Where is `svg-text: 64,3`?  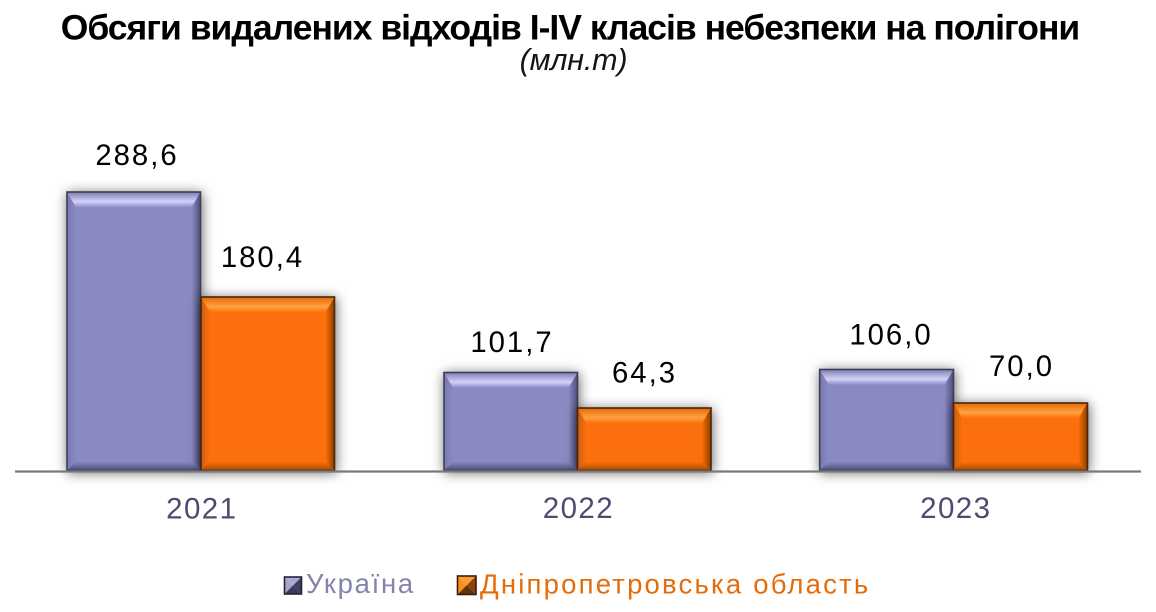
svg-text: 64,3 is located at coordinates (644, 373).